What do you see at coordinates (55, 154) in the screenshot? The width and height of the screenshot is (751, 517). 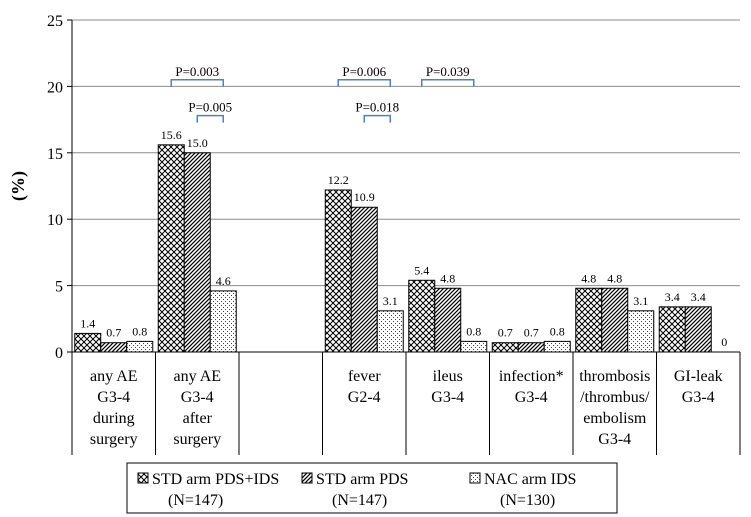 I see `y-tick-label: 15` at bounding box center [55, 154].